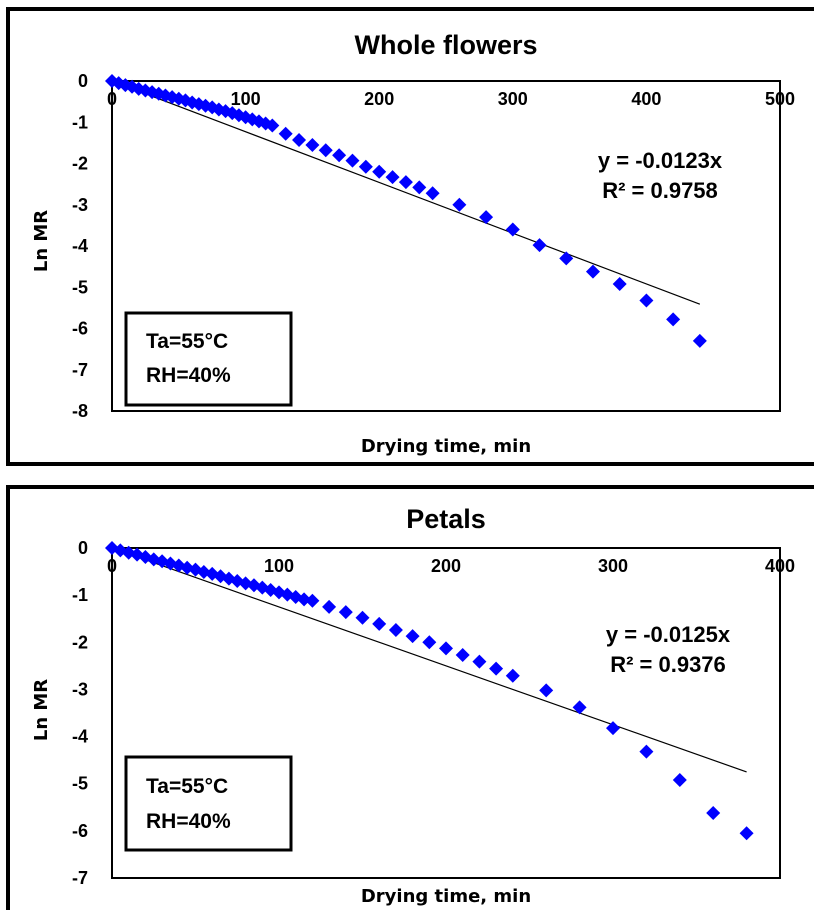 Image resolution: width=814 pixels, height=910 pixels. Describe the element at coordinates (660, 190) in the screenshot. I see `r-squared: R² = 0.9758` at that location.